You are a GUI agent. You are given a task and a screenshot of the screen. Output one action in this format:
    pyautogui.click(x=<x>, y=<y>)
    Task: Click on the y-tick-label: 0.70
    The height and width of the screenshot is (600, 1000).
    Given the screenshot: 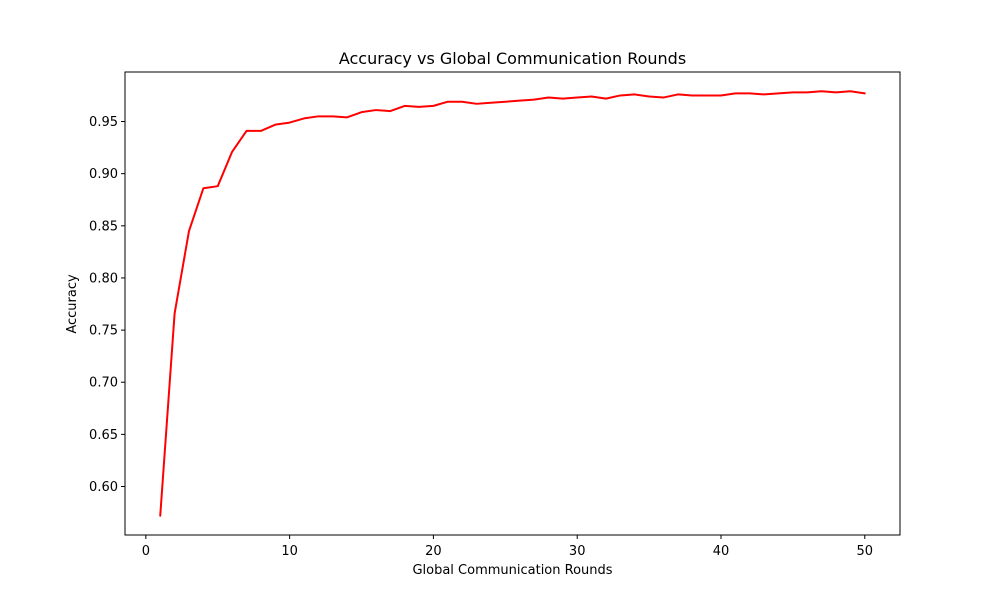 What is the action you would take?
    pyautogui.click(x=103, y=383)
    